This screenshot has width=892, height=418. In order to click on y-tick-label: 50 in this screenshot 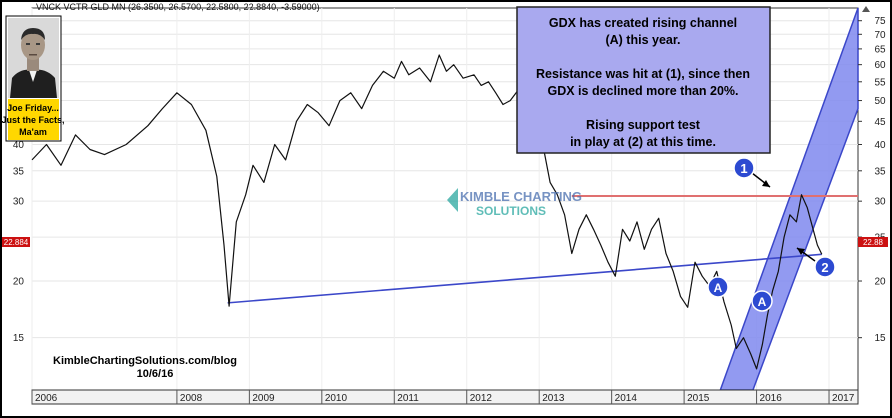, I will do `click(880, 101)`.